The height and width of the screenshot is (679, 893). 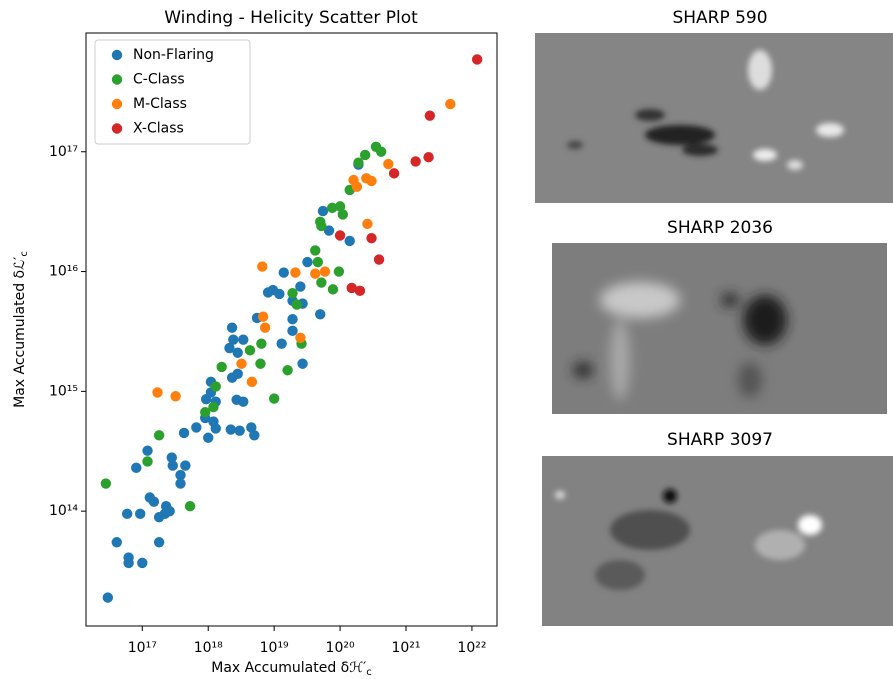 I want to click on x-tick-label: 10¹⁷, so click(x=142, y=648).